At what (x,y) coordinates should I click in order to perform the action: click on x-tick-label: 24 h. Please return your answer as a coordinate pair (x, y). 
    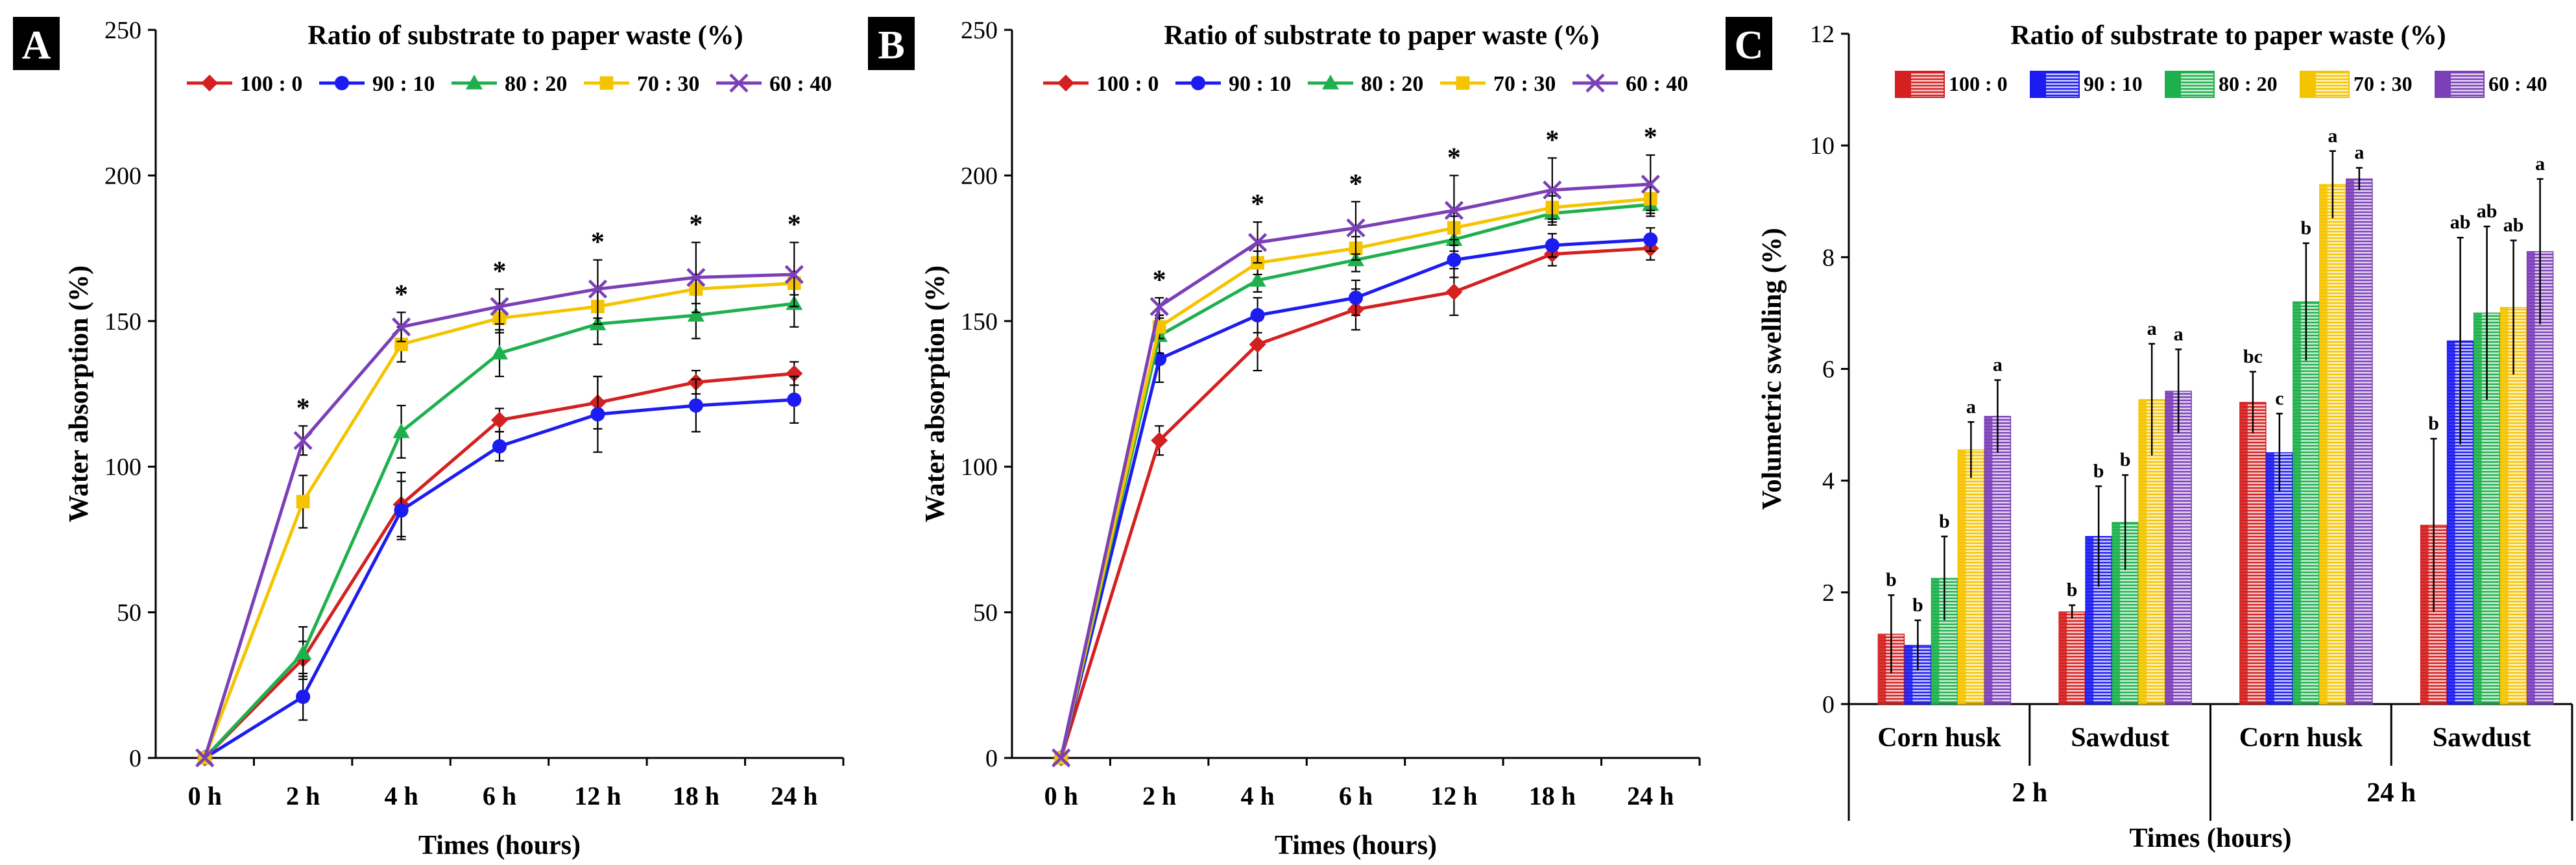
    Looking at the image, I should click on (794, 795).